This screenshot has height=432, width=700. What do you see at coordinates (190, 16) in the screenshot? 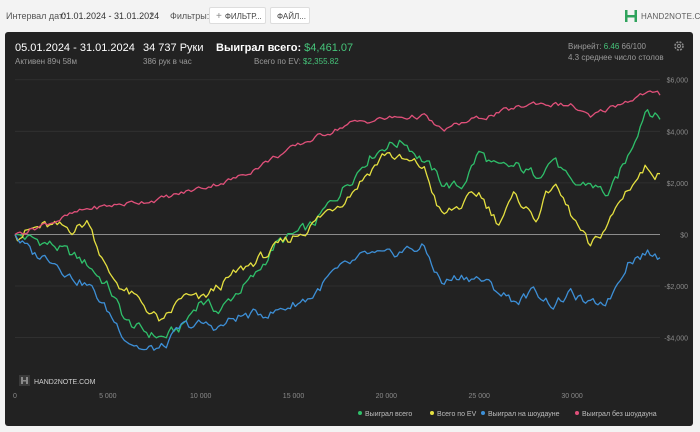
I see `filters-label: Фильтры:` at bounding box center [190, 16].